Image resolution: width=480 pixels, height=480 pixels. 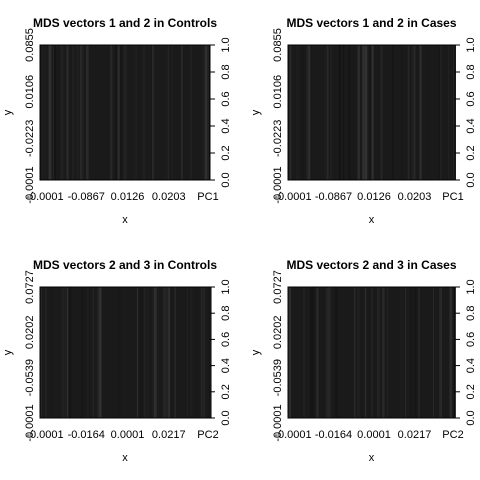 I want to click on y2-tick-label: 0.8, so click(x=471, y=313).